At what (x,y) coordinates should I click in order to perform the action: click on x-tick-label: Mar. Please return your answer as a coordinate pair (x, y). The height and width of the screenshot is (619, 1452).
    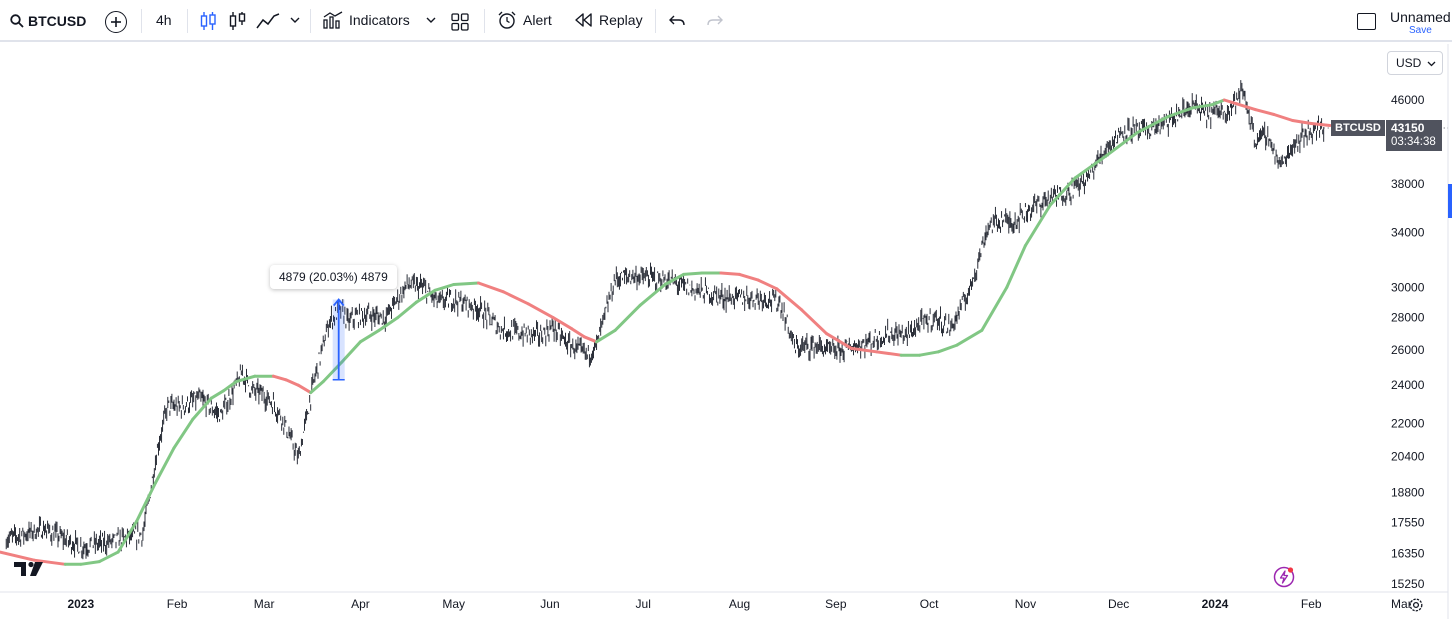
    Looking at the image, I should click on (264, 604).